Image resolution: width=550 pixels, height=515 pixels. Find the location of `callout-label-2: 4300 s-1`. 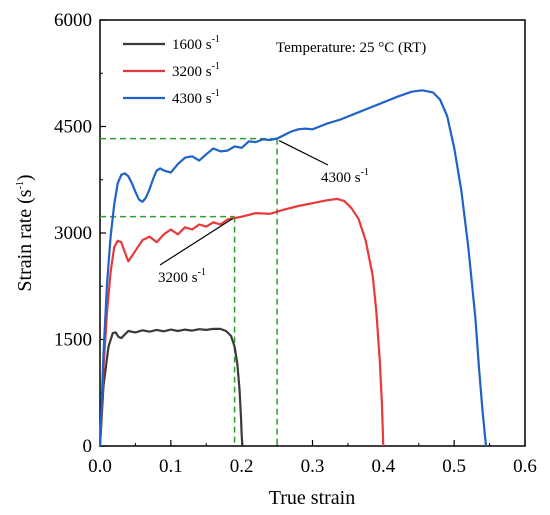

callout-label-2: 4300 s-1 is located at coordinates (345, 176).